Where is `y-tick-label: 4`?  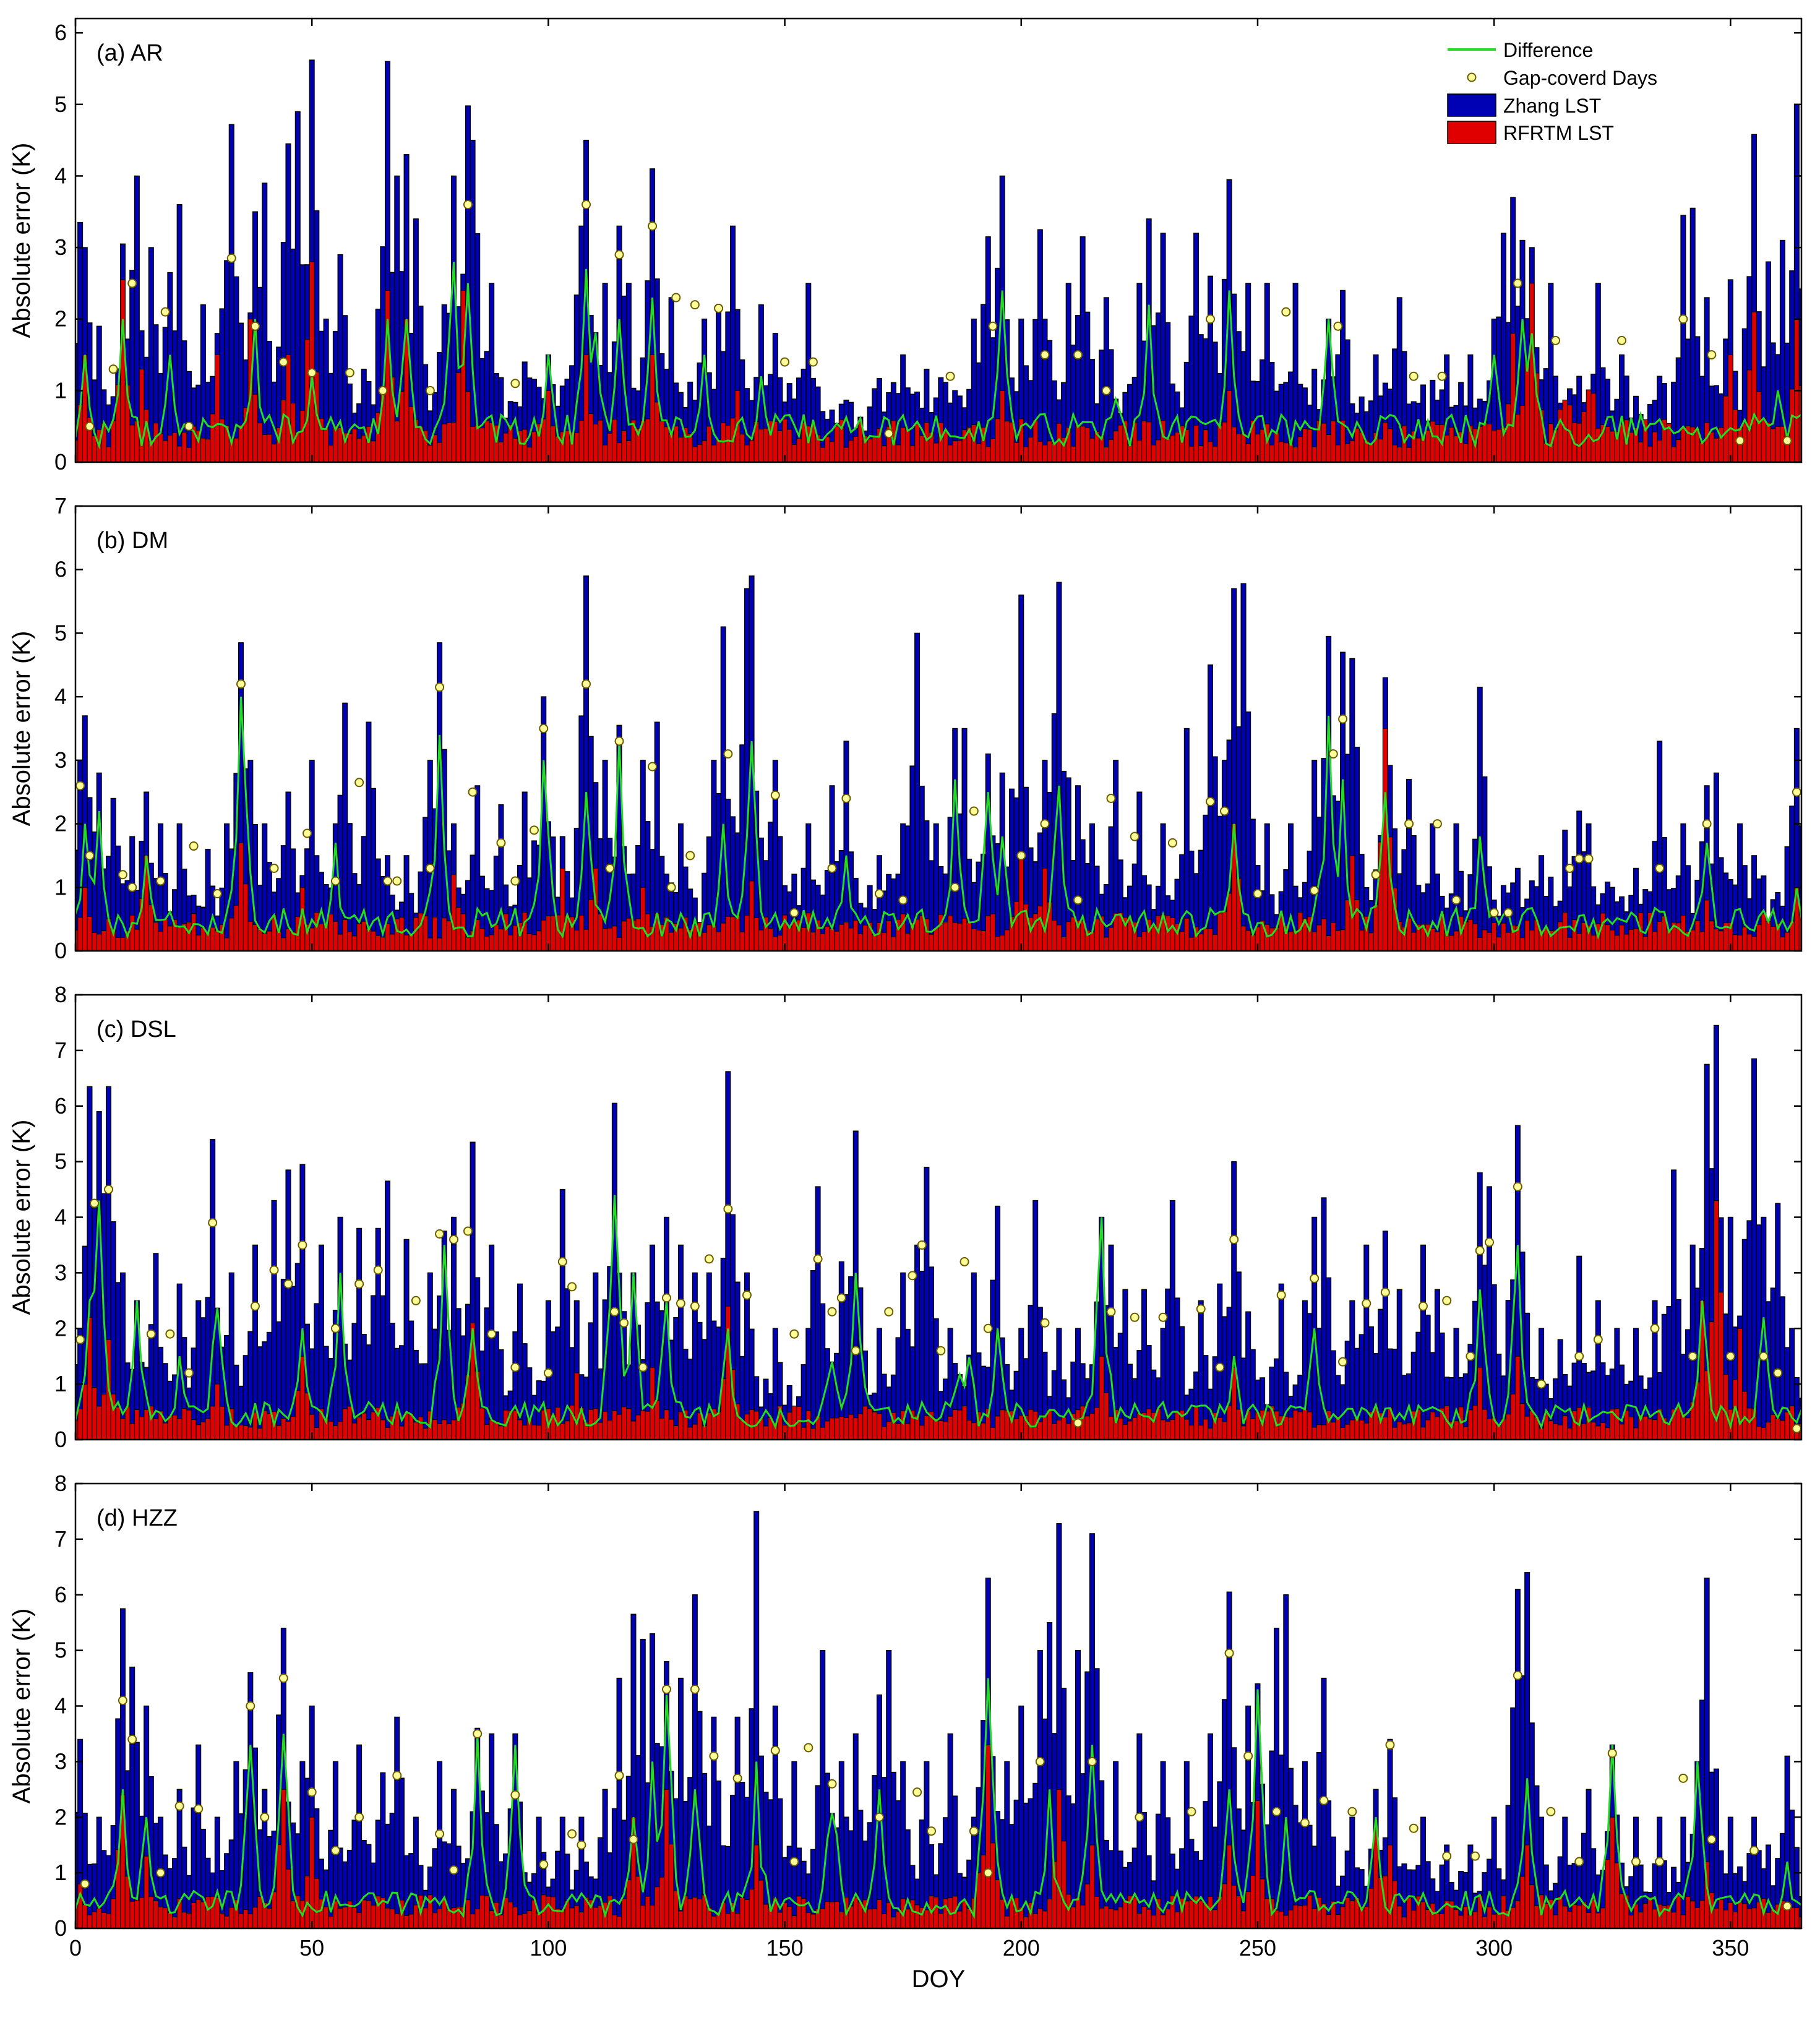
y-tick-label: 4 is located at coordinates (61, 1217).